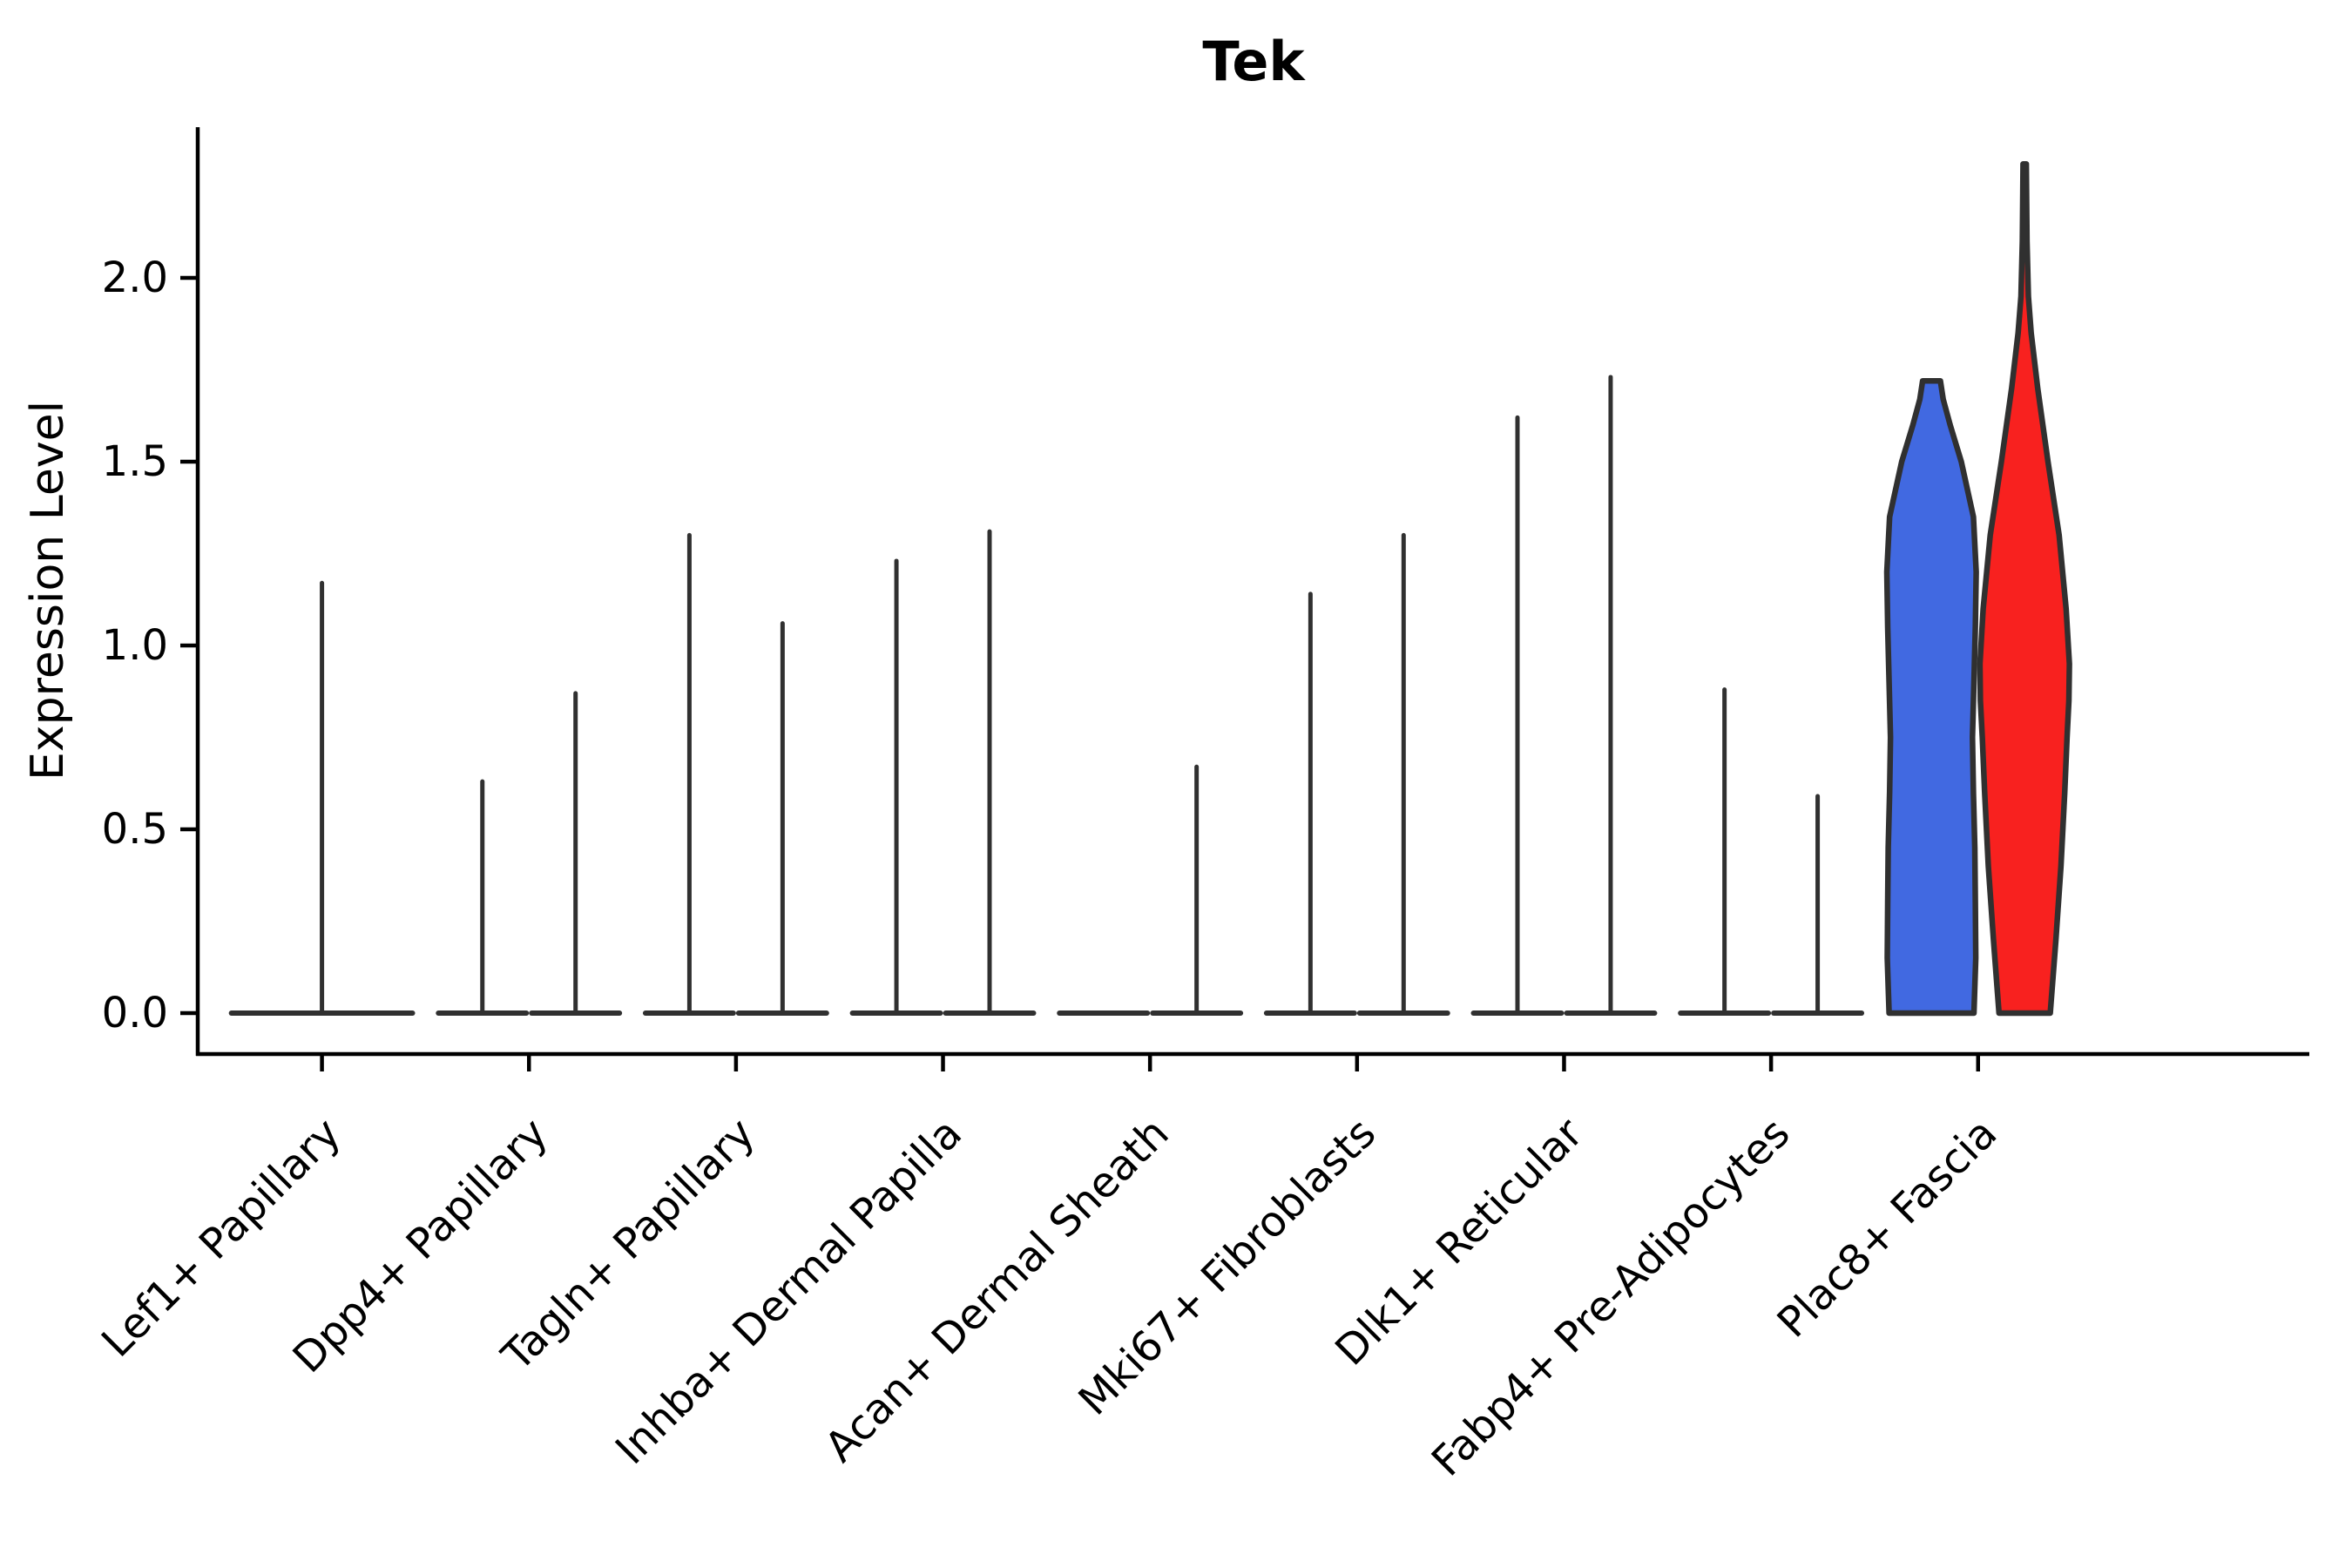 The image size is (2352, 1568). What do you see at coordinates (1611, 1297) in the screenshot?
I see `x-tick-label: Fabp4+ Pre-Adipocytes` at bounding box center [1611, 1297].